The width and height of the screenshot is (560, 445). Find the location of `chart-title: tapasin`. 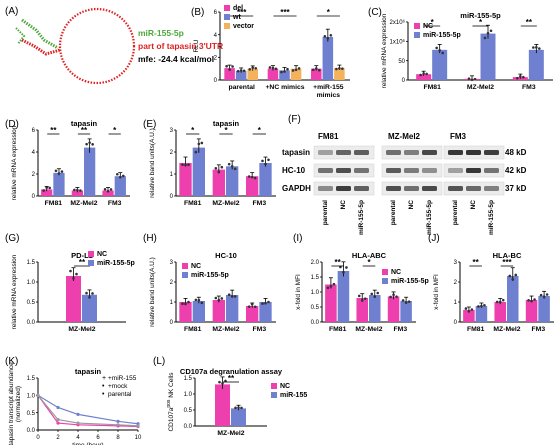

chart-title: tapasin is located at coordinates (226, 123).